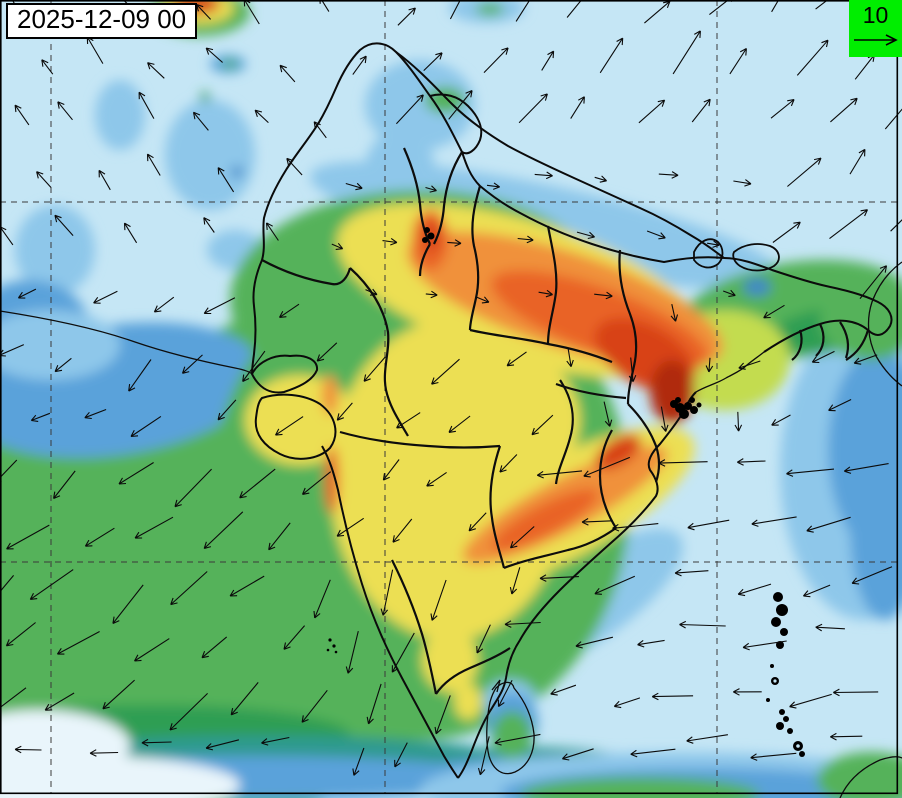  What do you see at coordinates (686, 408) in the screenshot?
I see `kolkata-city-marker` at bounding box center [686, 408].